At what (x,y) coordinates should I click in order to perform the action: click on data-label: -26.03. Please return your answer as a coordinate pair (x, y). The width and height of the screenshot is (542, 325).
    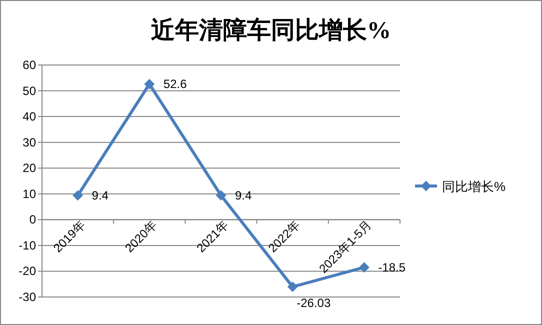
    Looking at the image, I should click on (313, 303).